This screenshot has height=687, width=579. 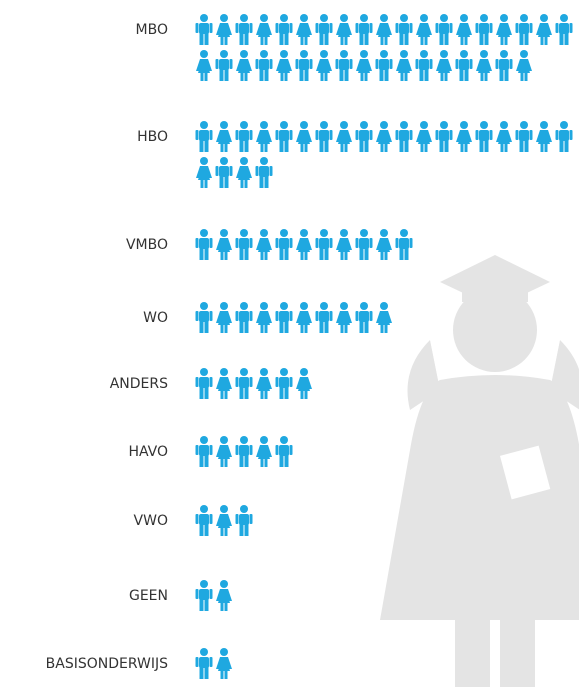 I want to click on category-label: MBO, so click(x=152, y=30).